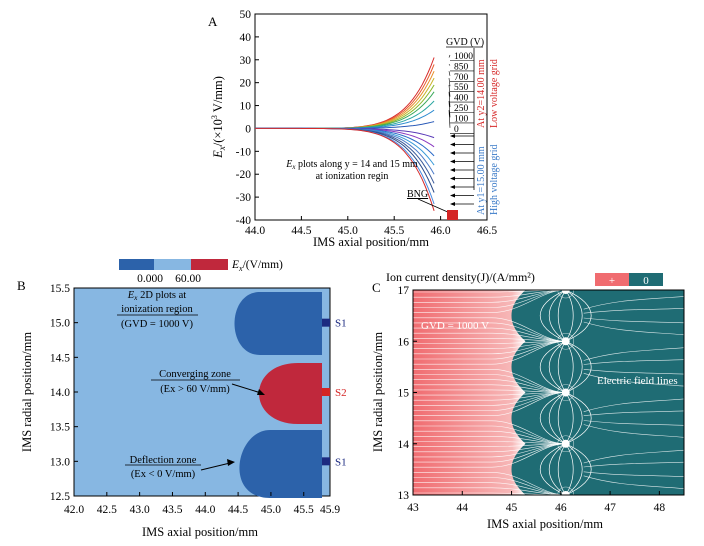  I want to click on panel-a-x-tick-label: 46.5, so click(487, 231).